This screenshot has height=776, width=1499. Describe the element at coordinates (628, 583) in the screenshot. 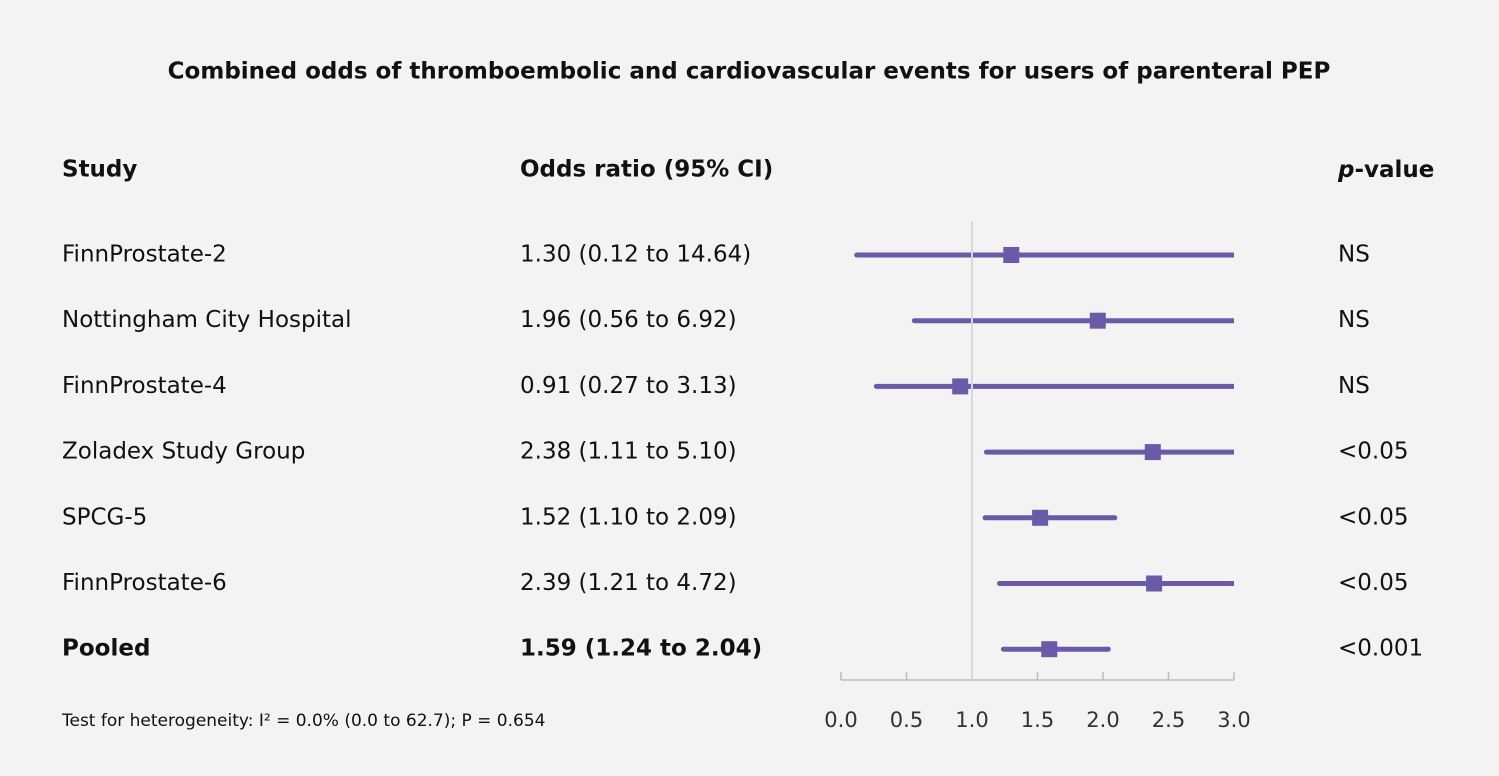

I see `odds-ratio-label: 2.39 (1.21 to 4.72)` at that location.